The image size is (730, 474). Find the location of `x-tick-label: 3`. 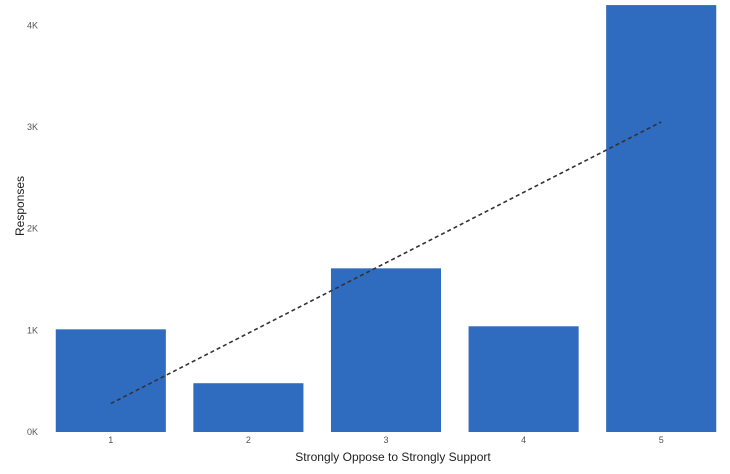

x-tick-label: 3 is located at coordinates (385, 440).